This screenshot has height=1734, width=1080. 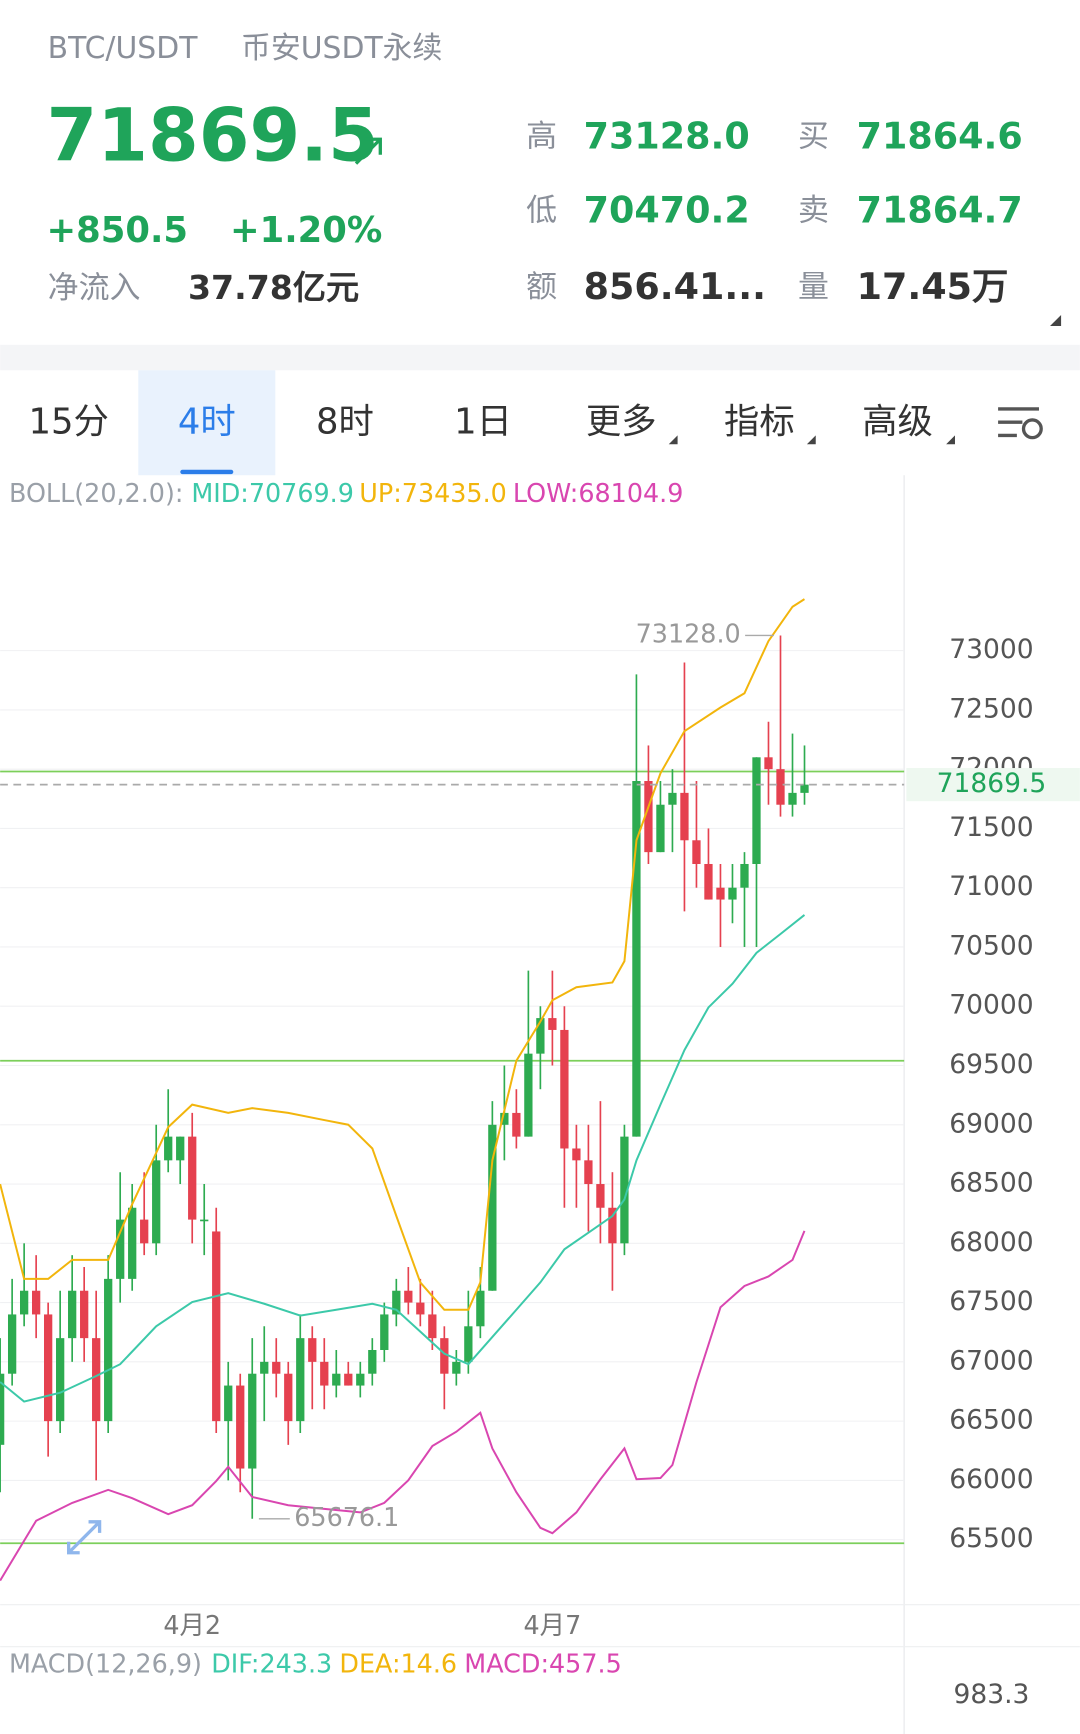 What do you see at coordinates (213, 135) in the screenshot?
I see `last-price: 71869.5` at bounding box center [213, 135].